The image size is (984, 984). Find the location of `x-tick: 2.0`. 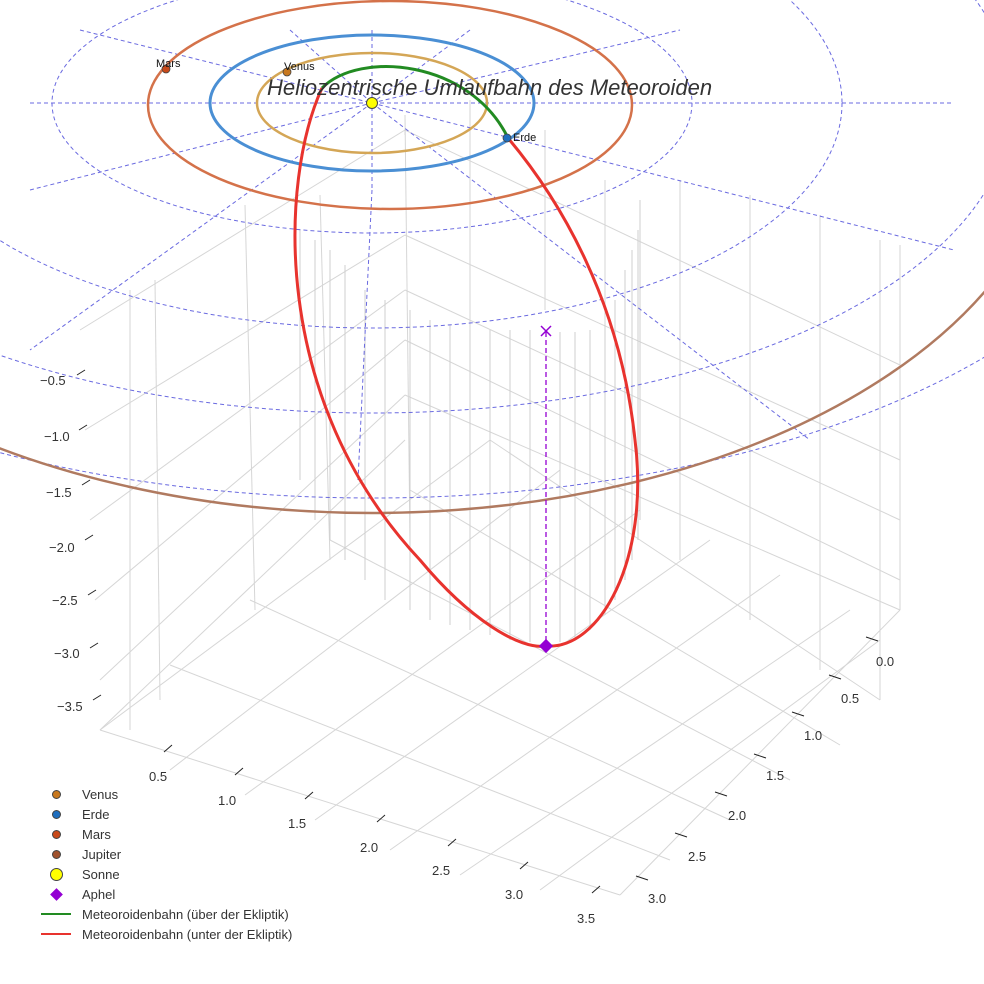

x-tick: 2.0 is located at coordinates (369, 847).